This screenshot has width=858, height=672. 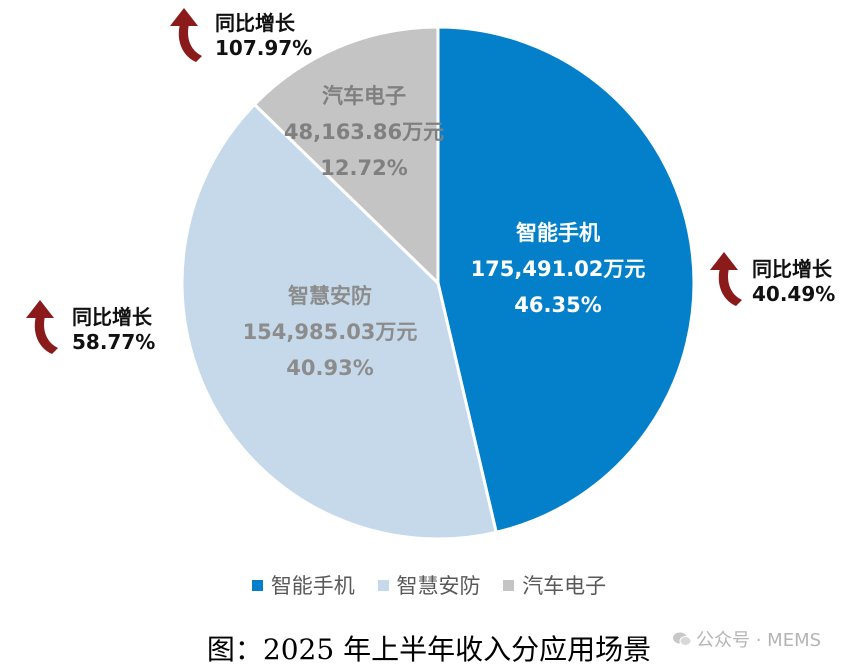 I want to click on growth-value: 58.77%, so click(x=113, y=342).